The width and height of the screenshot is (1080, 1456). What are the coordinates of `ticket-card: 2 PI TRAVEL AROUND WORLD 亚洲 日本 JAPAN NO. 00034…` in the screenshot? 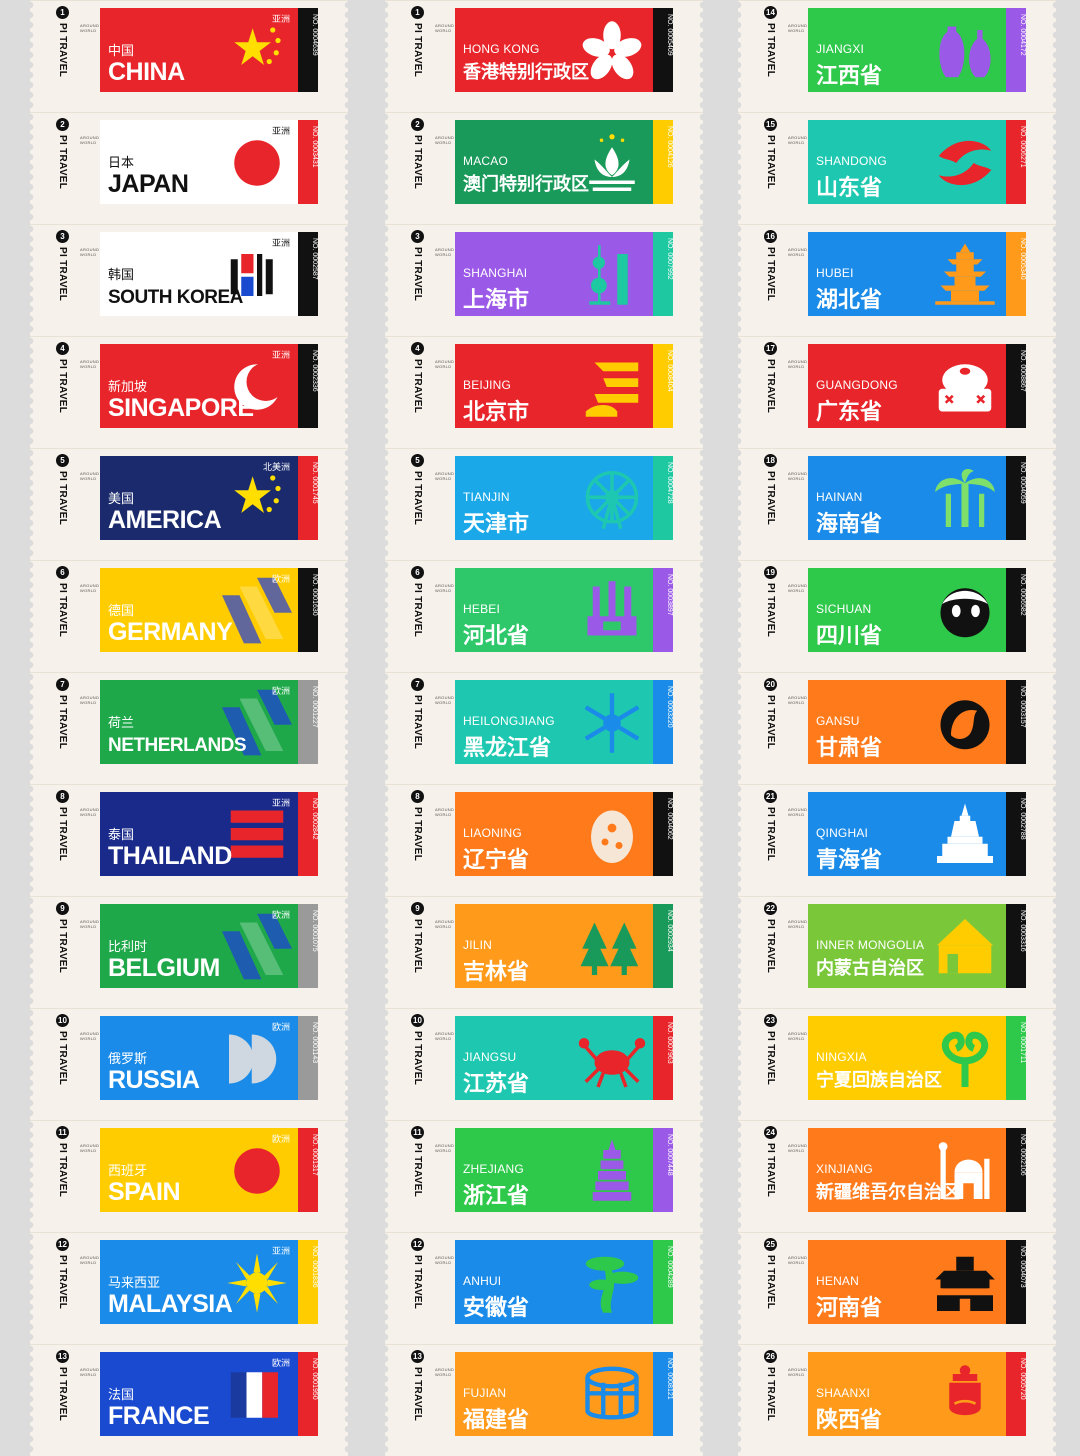 It's located at (189, 168).